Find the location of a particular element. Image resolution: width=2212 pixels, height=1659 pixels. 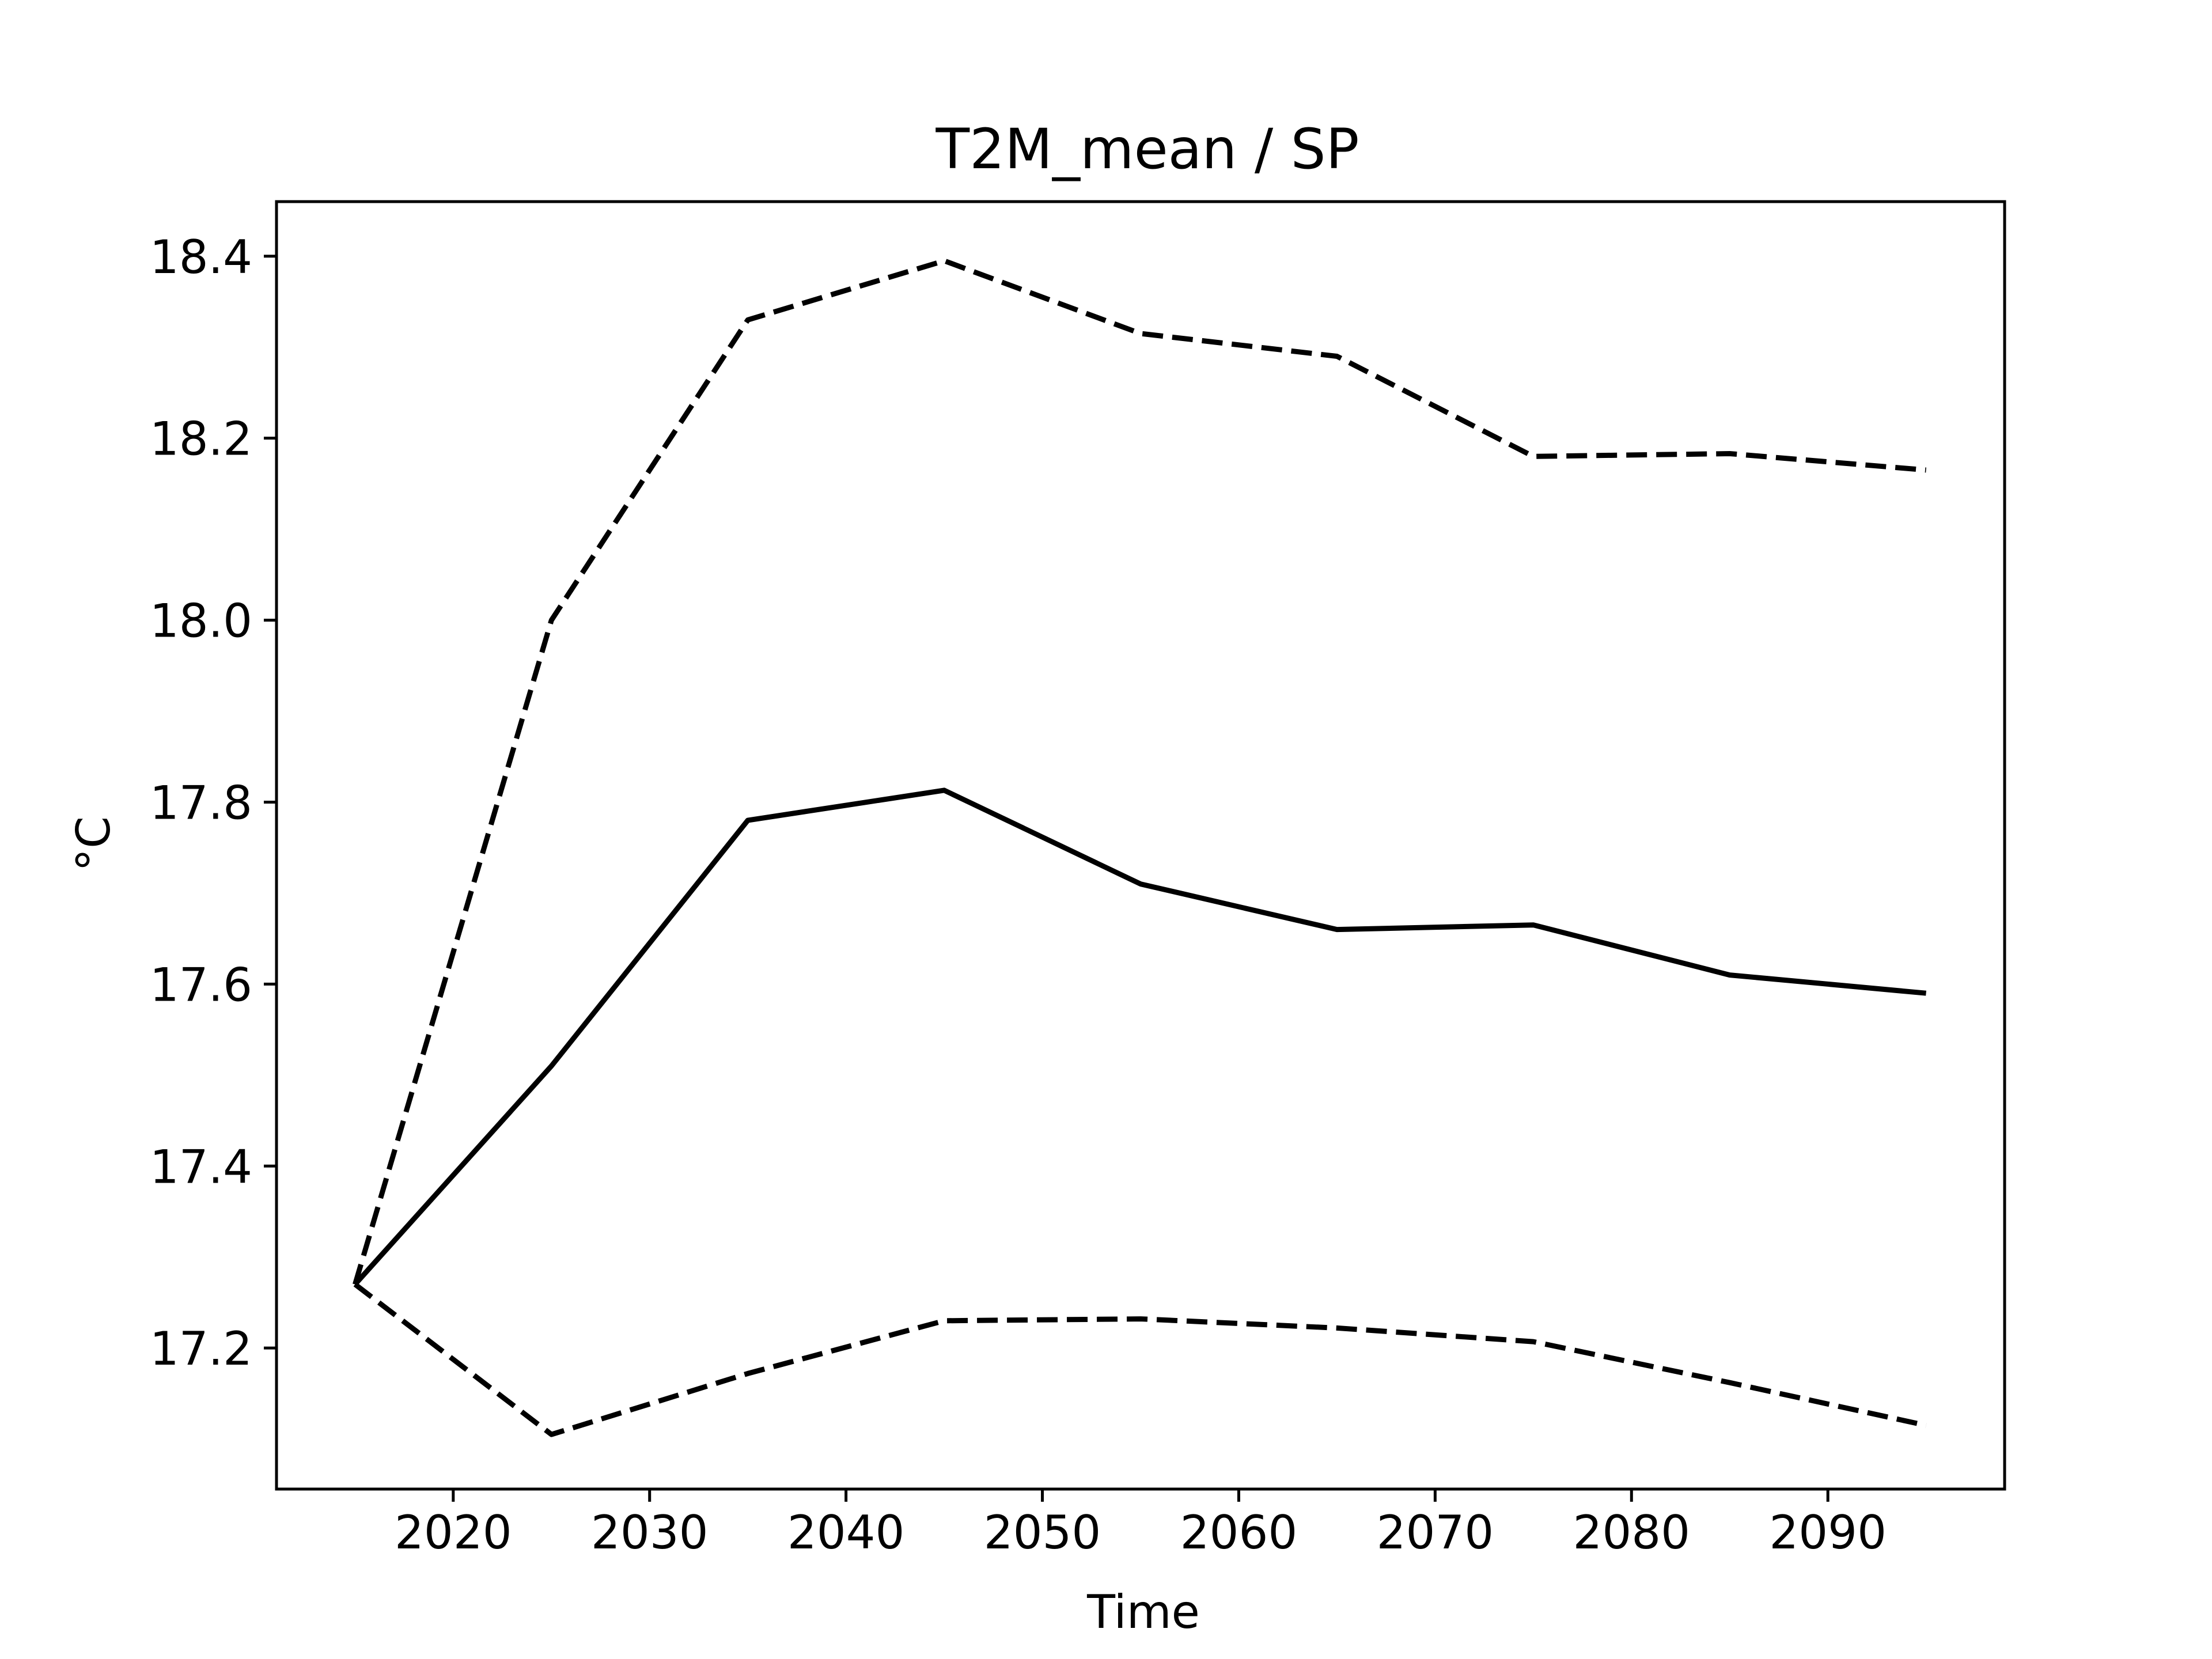

x-tick-label: 2050 is located at coordinates (1042, 1532).